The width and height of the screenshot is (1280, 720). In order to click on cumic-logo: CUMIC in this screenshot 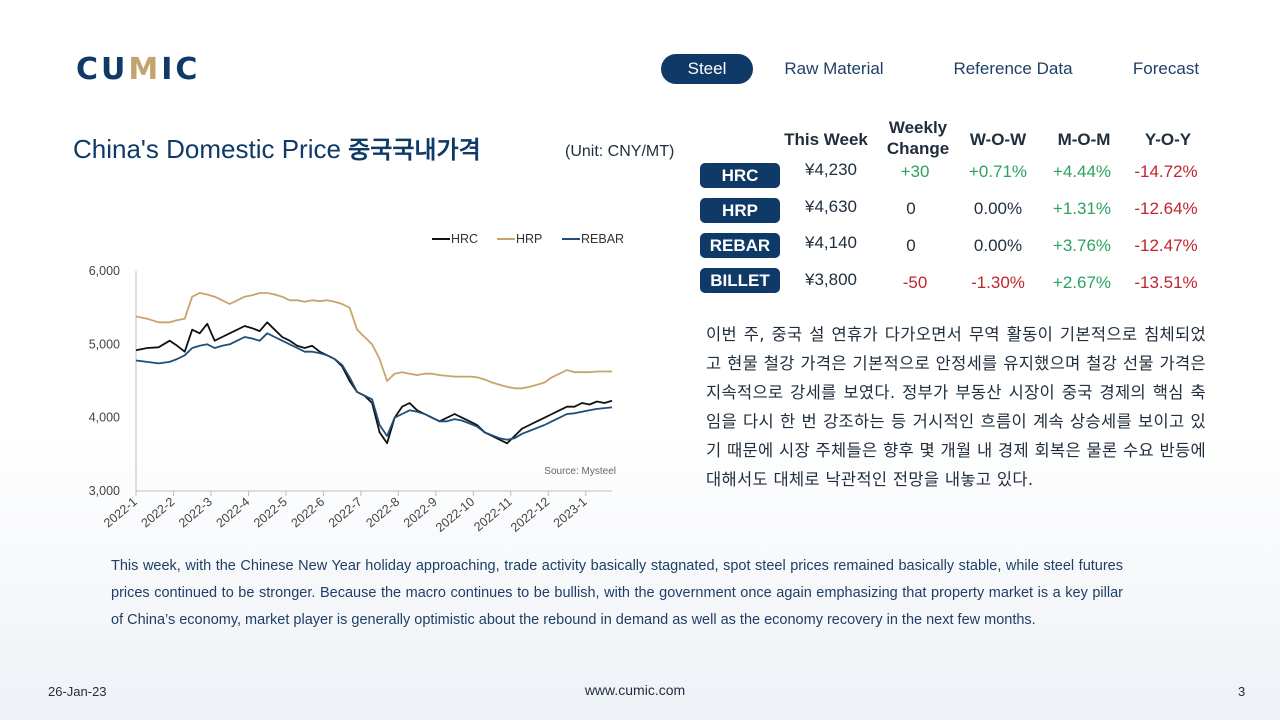, I will do `click(138, 69)`.